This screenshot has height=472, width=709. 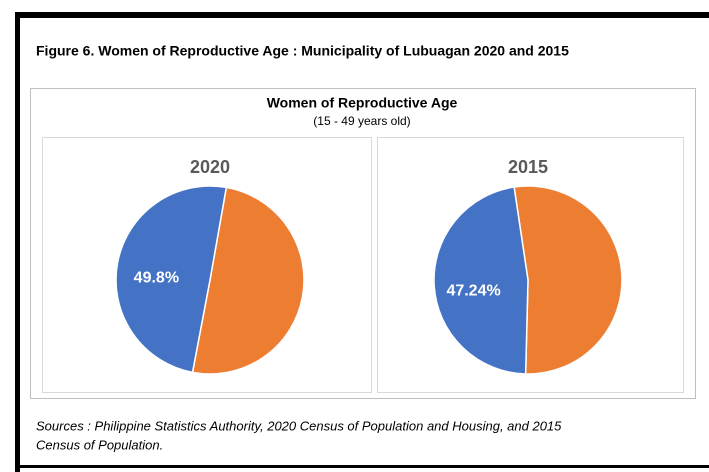 I want to click on frame-left, so click(x=17, y=242).